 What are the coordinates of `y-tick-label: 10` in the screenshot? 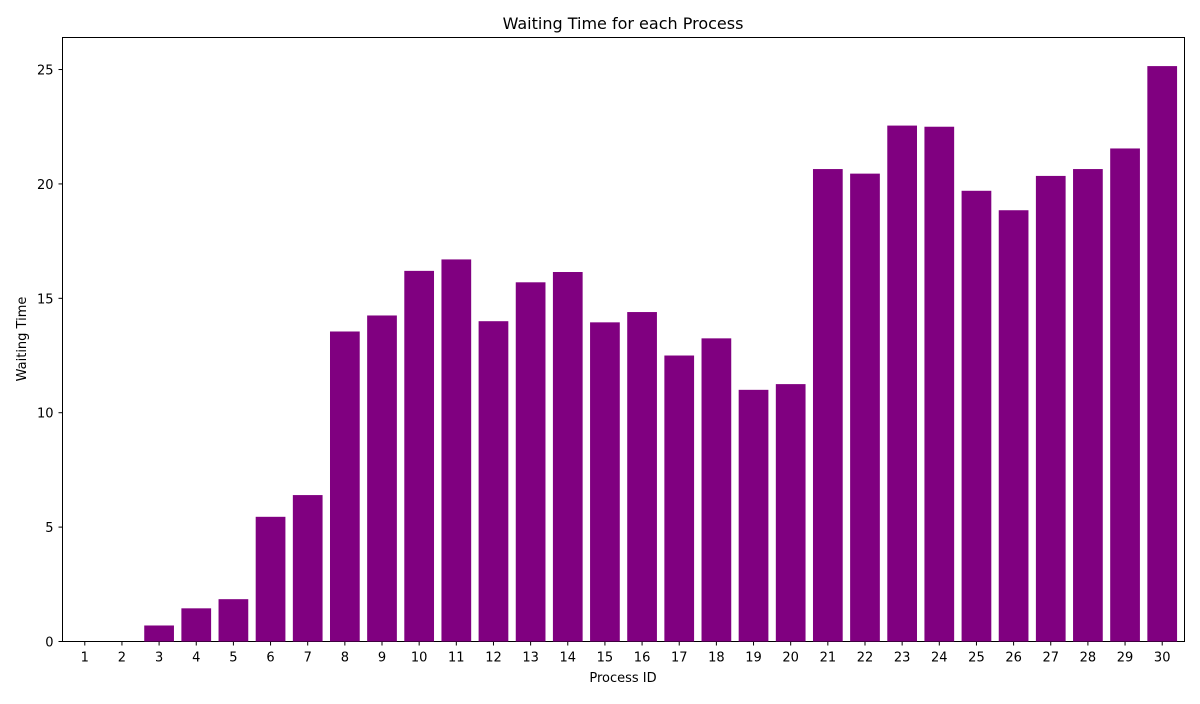 It's located at (45, 414).